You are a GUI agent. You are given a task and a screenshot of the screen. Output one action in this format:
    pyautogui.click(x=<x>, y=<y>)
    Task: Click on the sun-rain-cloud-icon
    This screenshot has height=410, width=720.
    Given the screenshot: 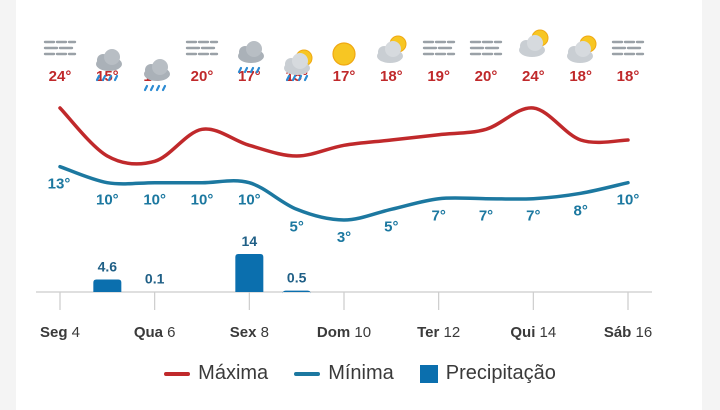 What is the action you would take?
    pyautogui.click(x=297, y=64)
    